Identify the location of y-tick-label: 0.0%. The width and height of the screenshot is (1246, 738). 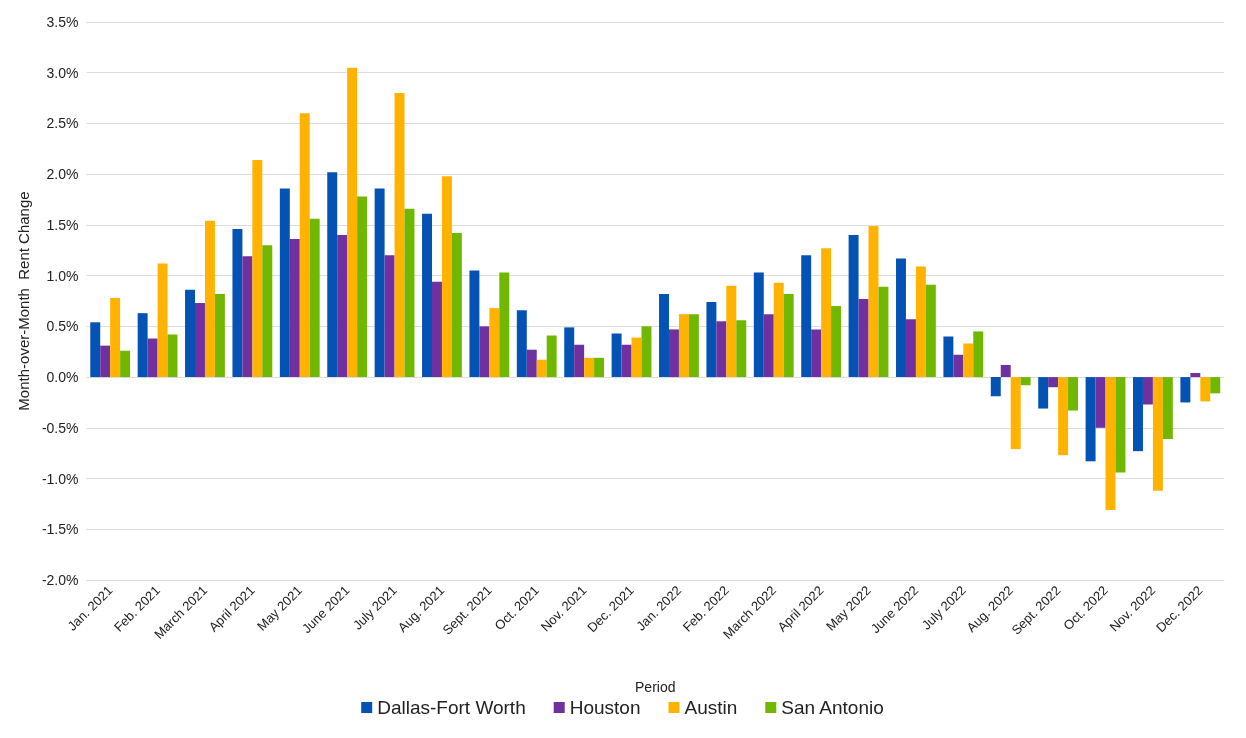
(62, 377).